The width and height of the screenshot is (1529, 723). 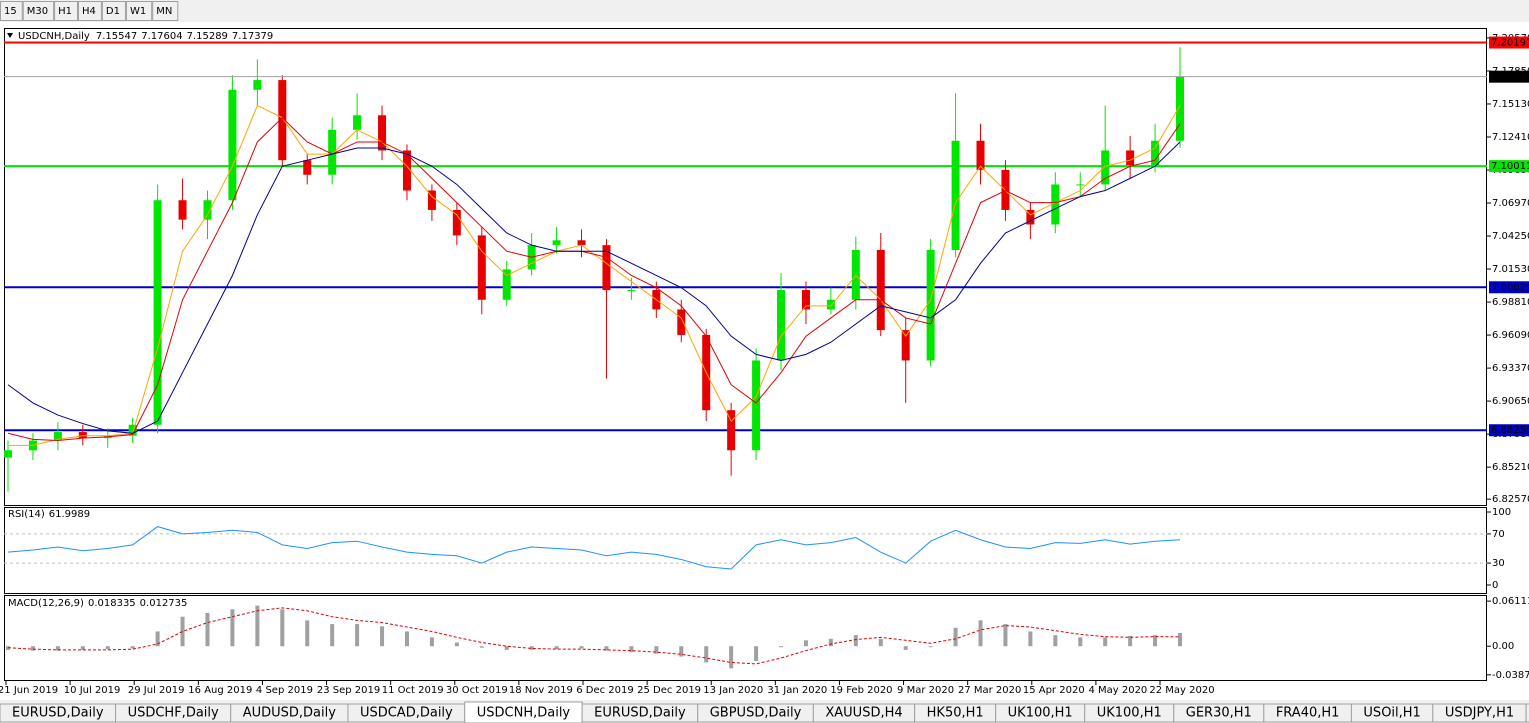 I want to click on date-label: 23 Sep 2019, so click(x=348, y=690).